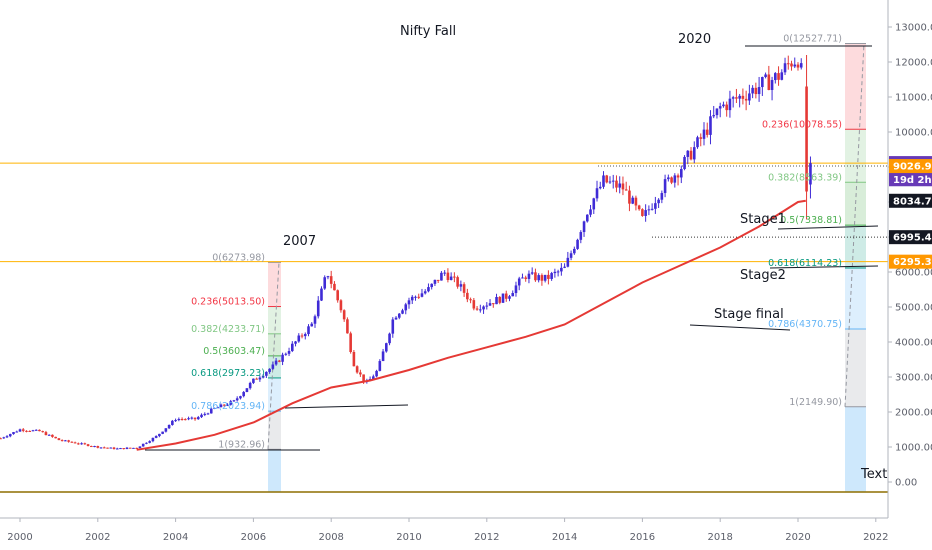 Image resolution: width=932 pixels, height=550 pixels. Describe the element at coordinates (486, 537) in the screenshot. I see `x-tick-label-6: 2012` at that location.